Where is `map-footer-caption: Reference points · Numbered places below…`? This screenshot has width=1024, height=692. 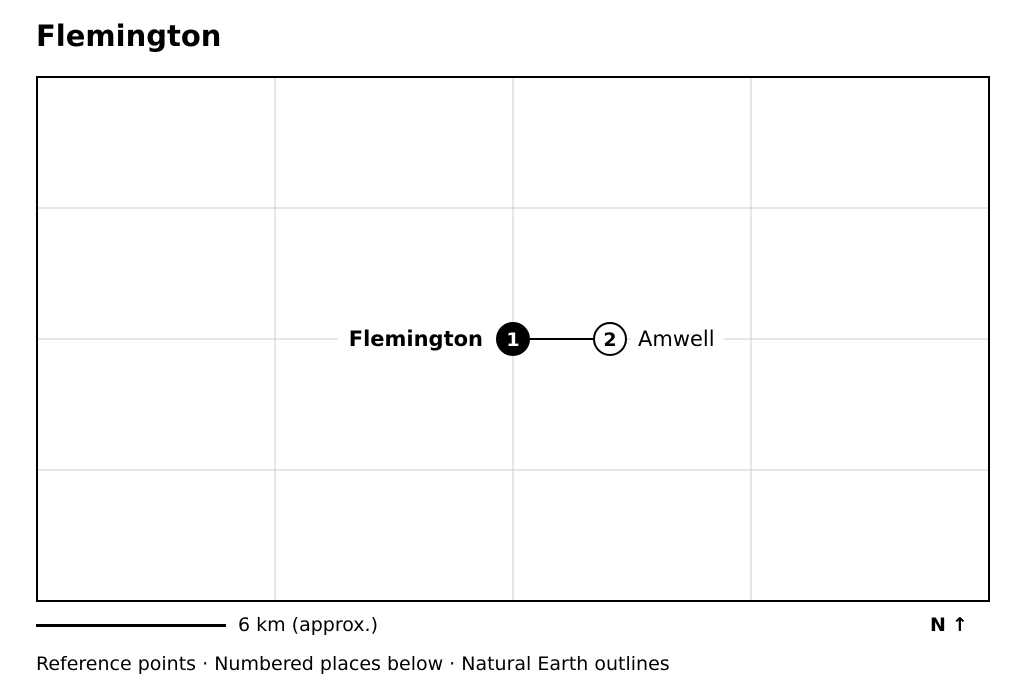
map-footer-caption: Reference points · Numbered places below… is located at coordinates (353, 664).